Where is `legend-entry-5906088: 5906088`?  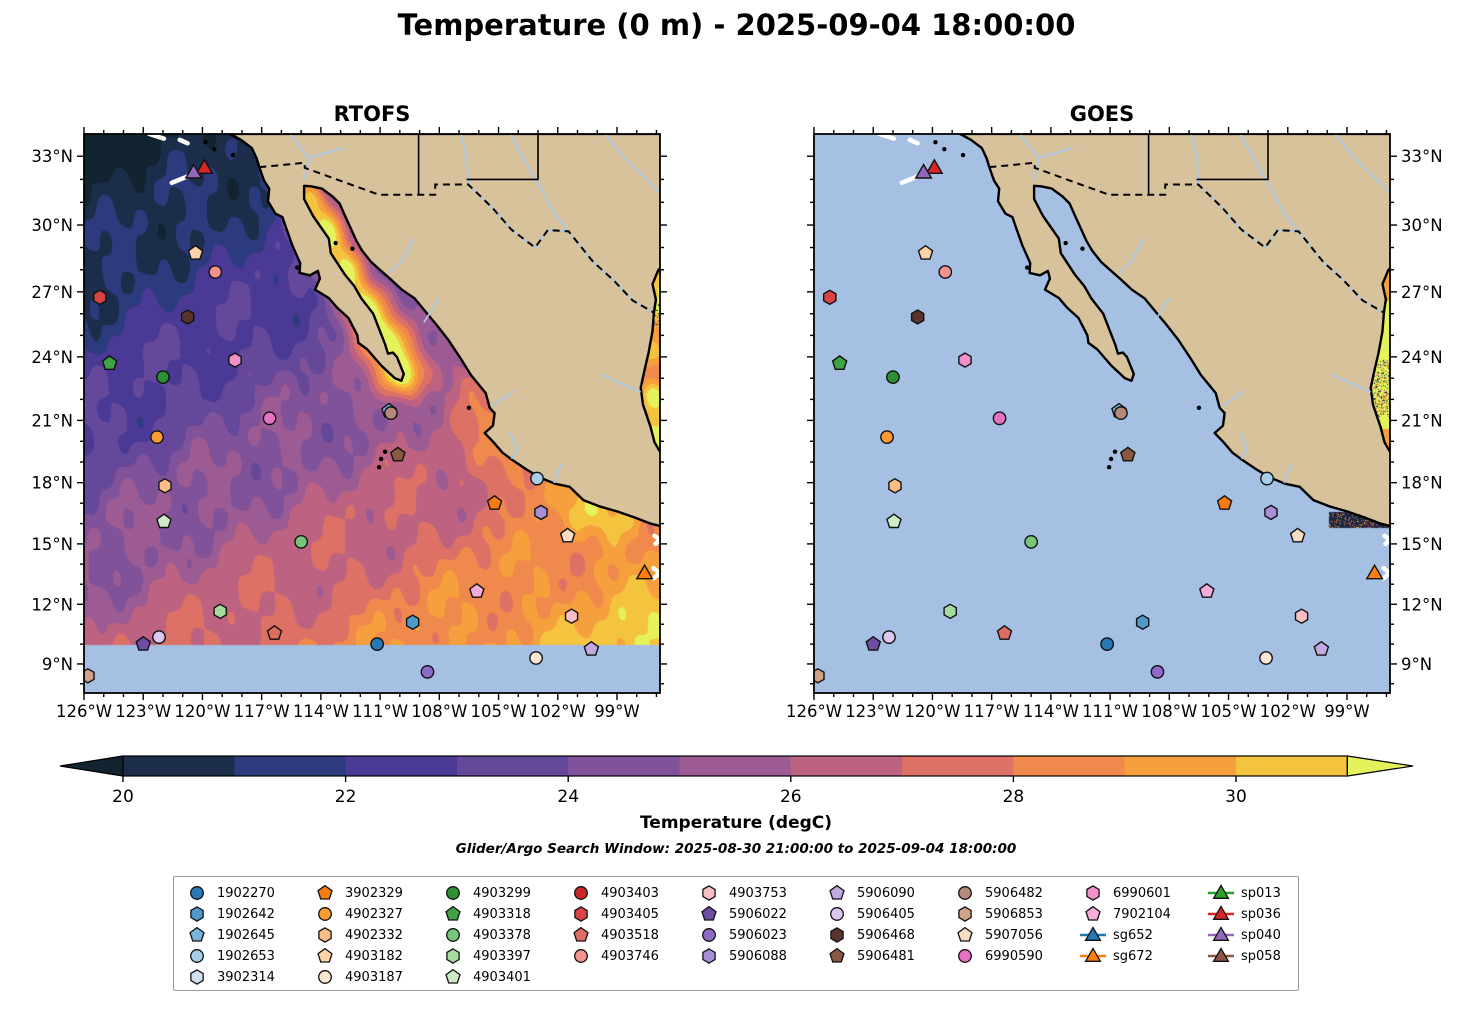 legend-entry-5906088: 5906088 is located at coordinates (741, 956).